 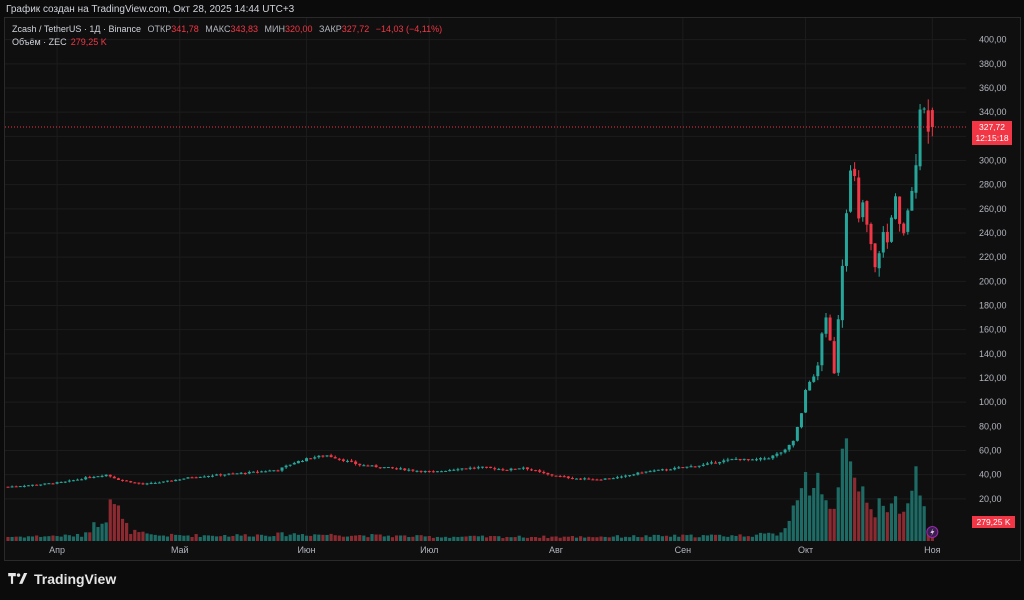 What do you see at coordinates (39, 42) in the screenshot?
I see `legend-volume-label: Объём · ZEC` at bounding box center [39, 42].